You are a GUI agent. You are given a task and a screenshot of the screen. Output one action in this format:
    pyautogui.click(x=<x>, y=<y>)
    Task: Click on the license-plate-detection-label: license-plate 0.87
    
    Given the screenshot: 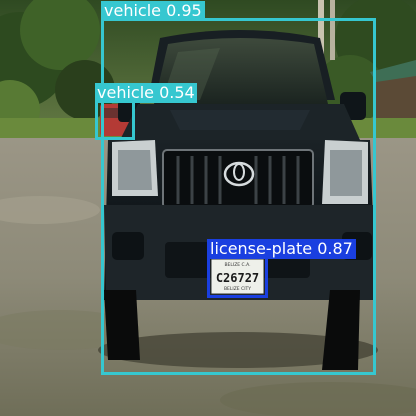 What is the action you would take?
    pyautogui.click(x=281, y=249)
    